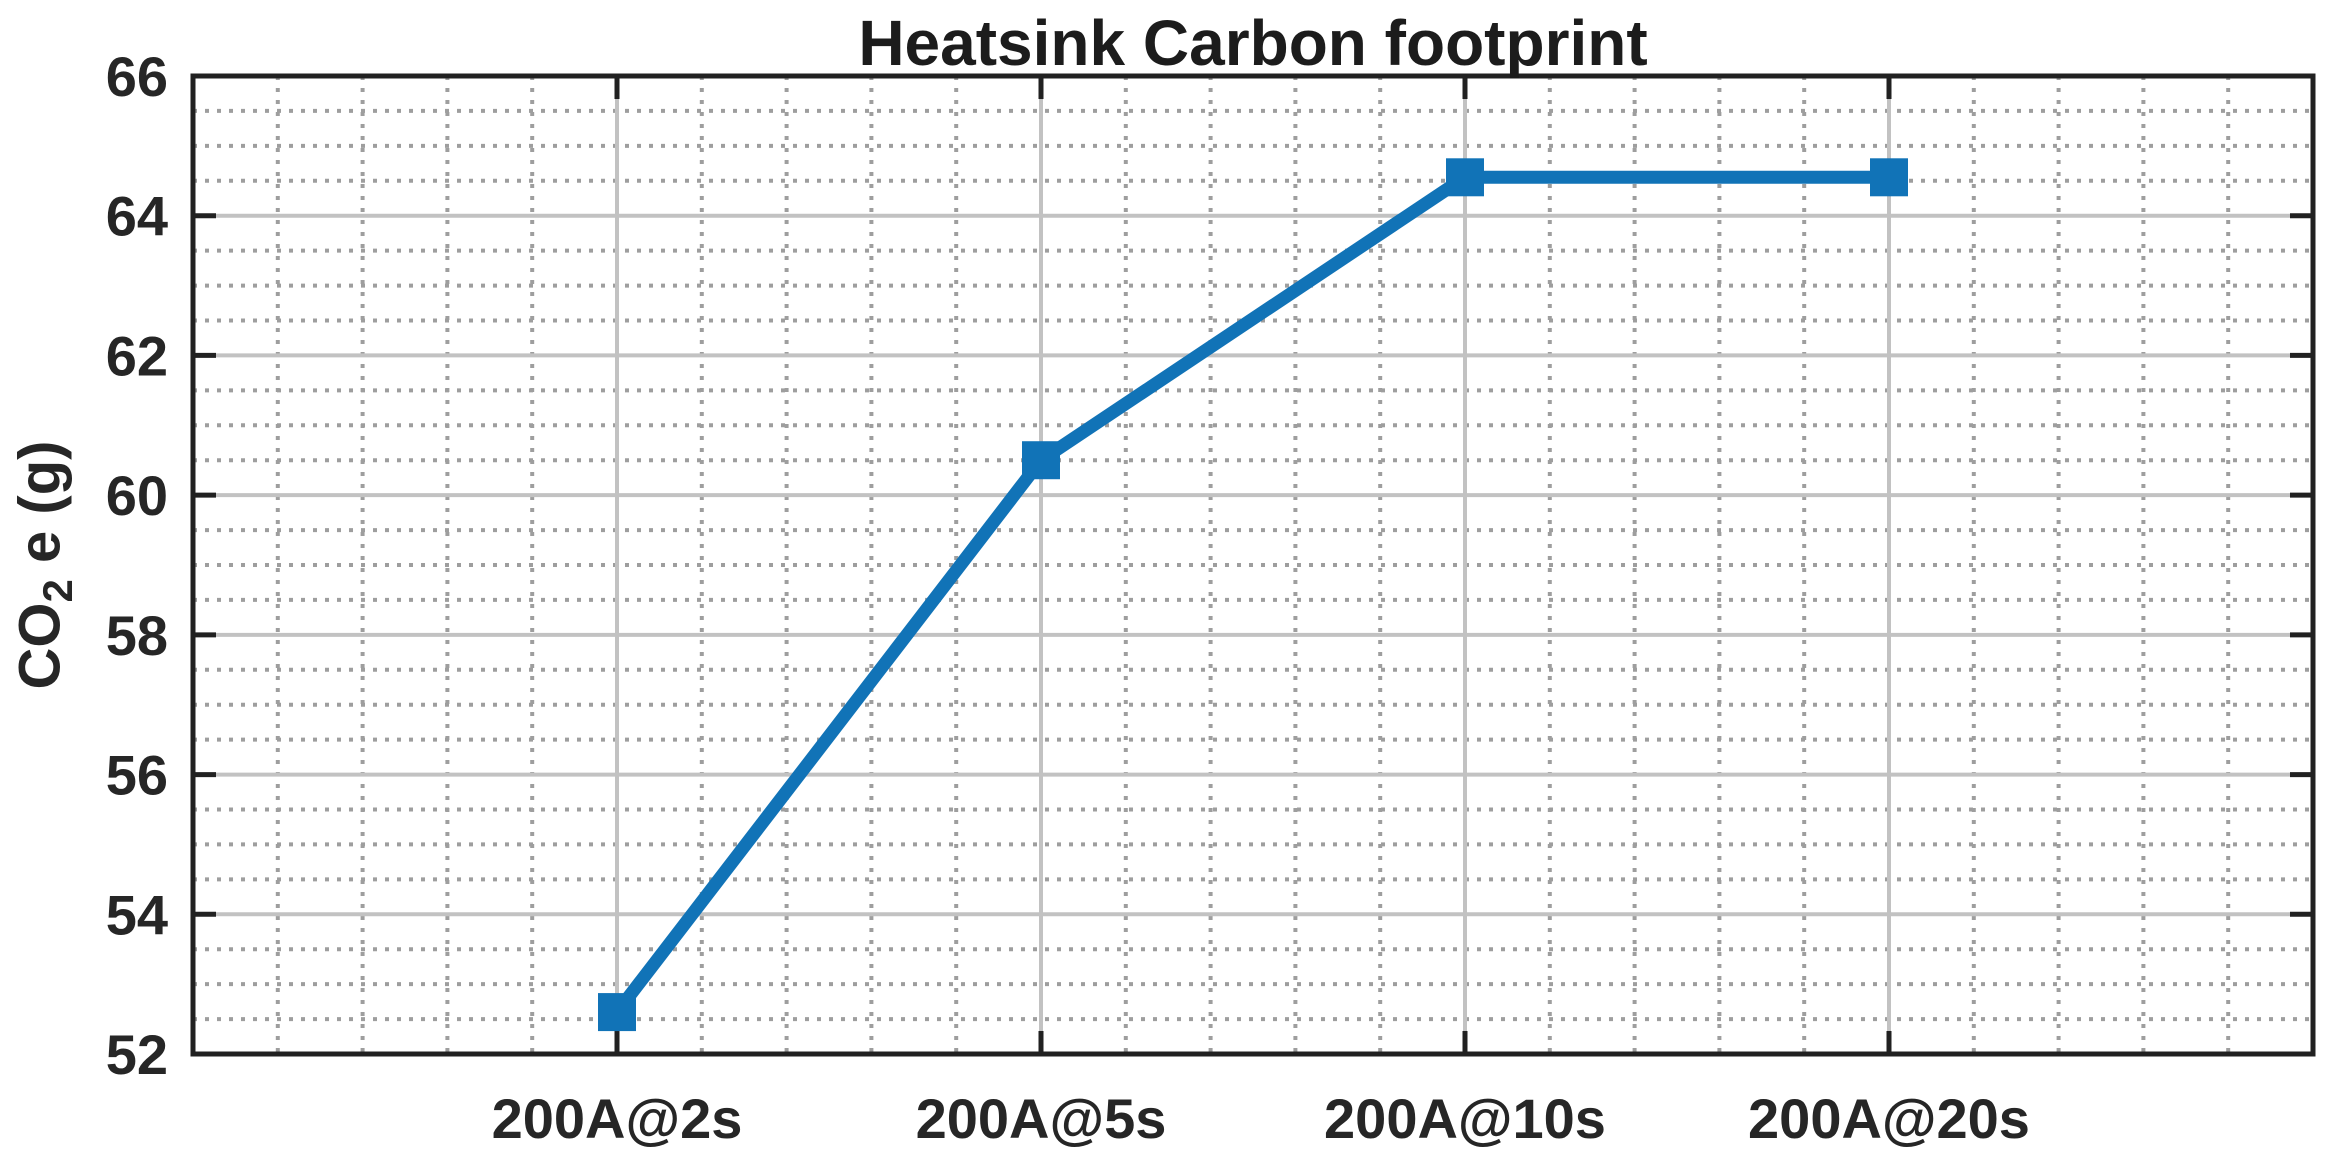 This screenshot has width=2335, height=1155. I want to click on y-tick-label: 58, so click(137, 635).